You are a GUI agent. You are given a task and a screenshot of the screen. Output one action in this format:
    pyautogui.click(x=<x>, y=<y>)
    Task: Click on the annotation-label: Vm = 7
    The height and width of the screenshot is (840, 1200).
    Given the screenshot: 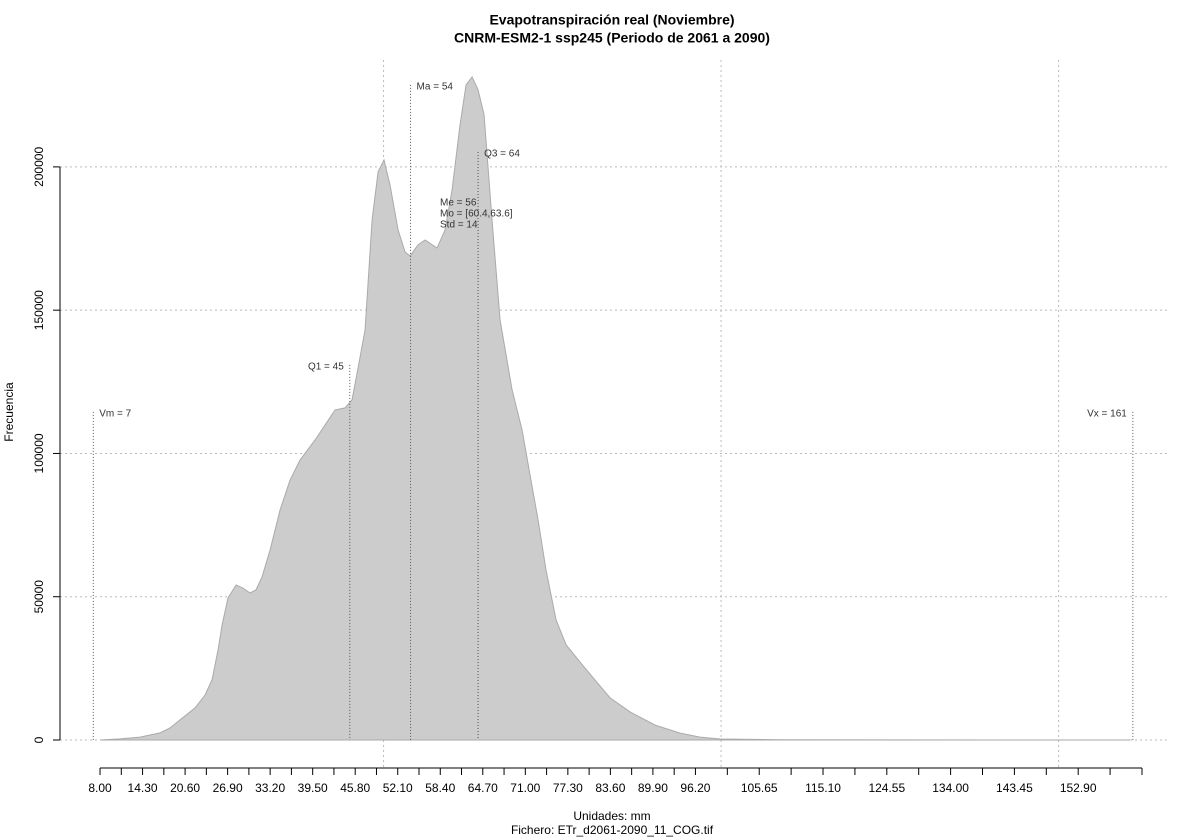 What is the action you would take?
    pyautogui.click(x=115, y=414)
    